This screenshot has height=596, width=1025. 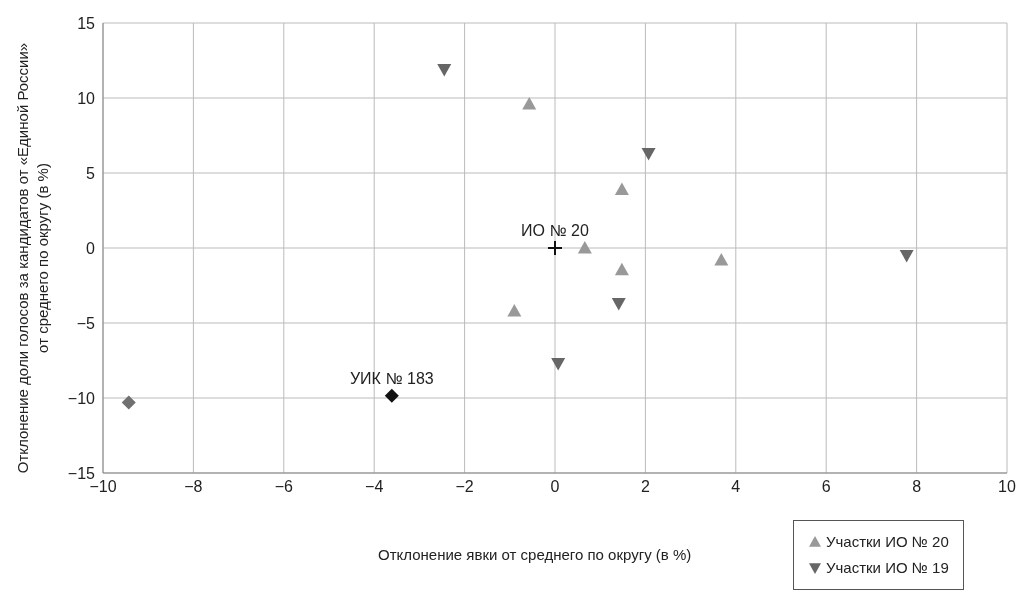 I want to click on x-tick-label: −8, so click(x=193, y=487).